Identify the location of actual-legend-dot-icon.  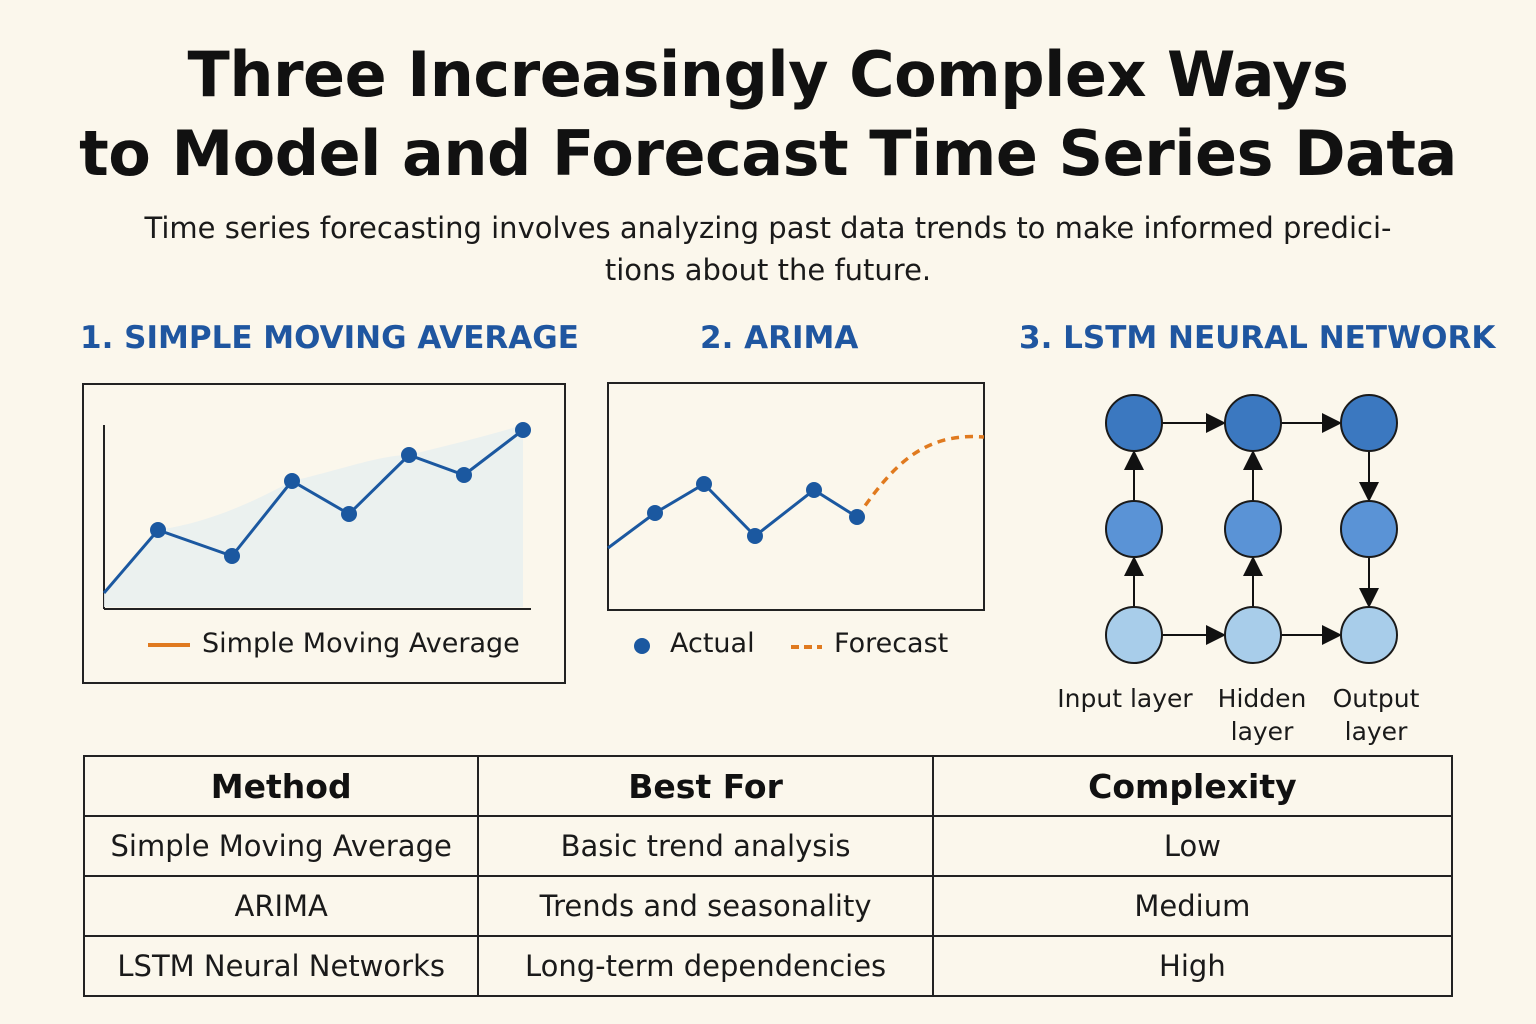
(642, 646).